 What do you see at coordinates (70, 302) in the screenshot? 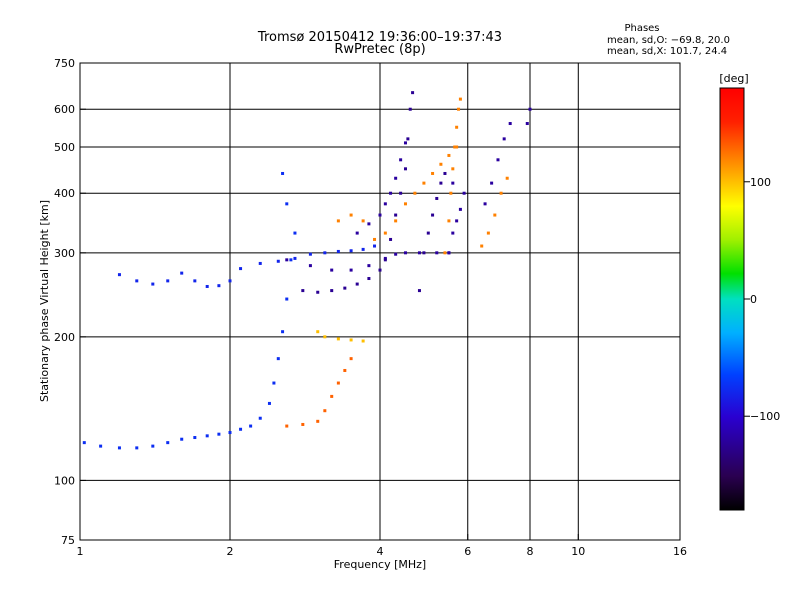
I see `y-axis-ticks: 75 100 200 300 400 500 600 750` at bounding box center [70, 302].